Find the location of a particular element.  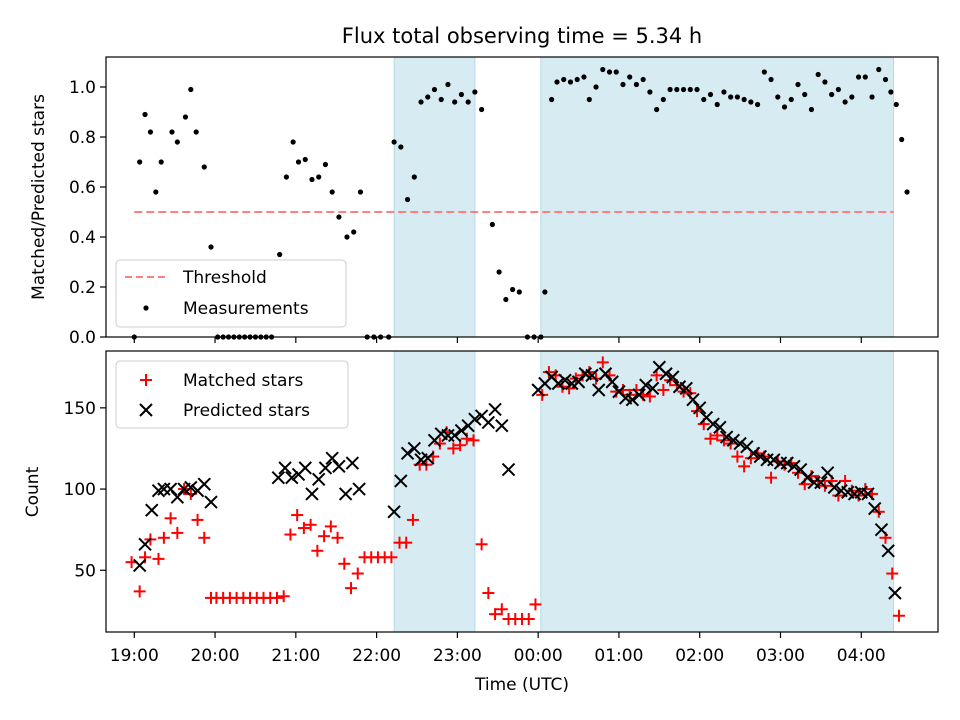

legend-matched-swatch is located at coordinates (146, 380).